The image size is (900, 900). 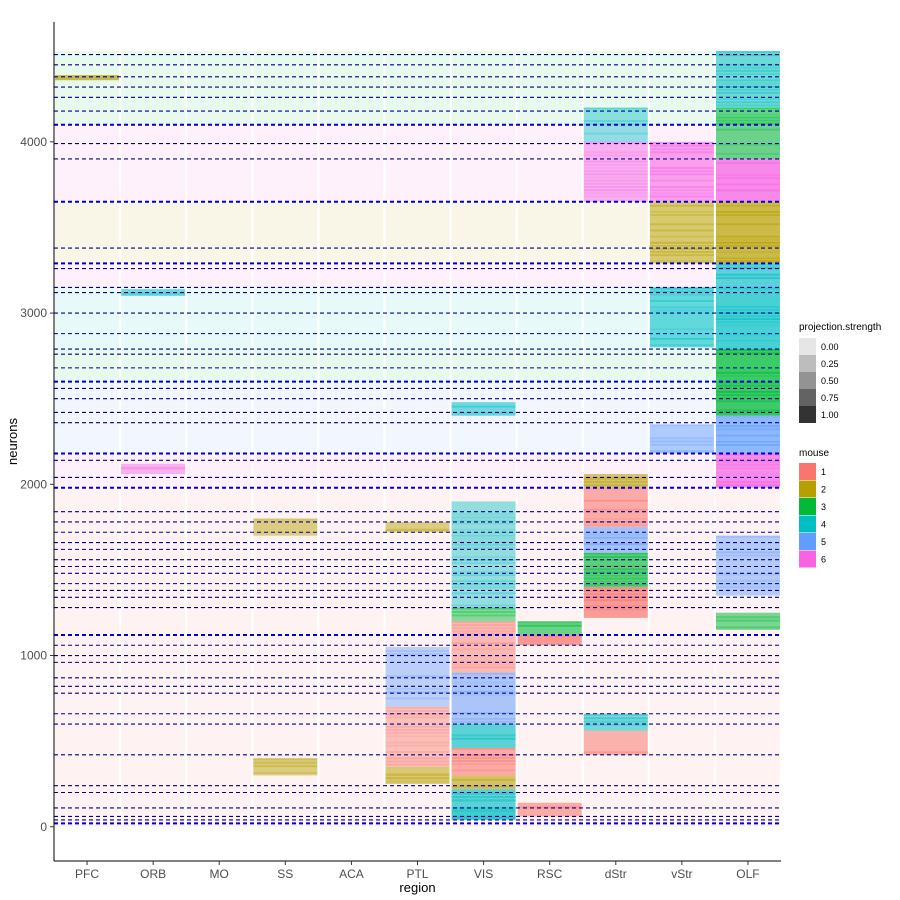 What do you see at coordinates (747, 874) in the screenshot?
I see `x-tick-label-OLF: OLF` at bounding box center [747, 874].